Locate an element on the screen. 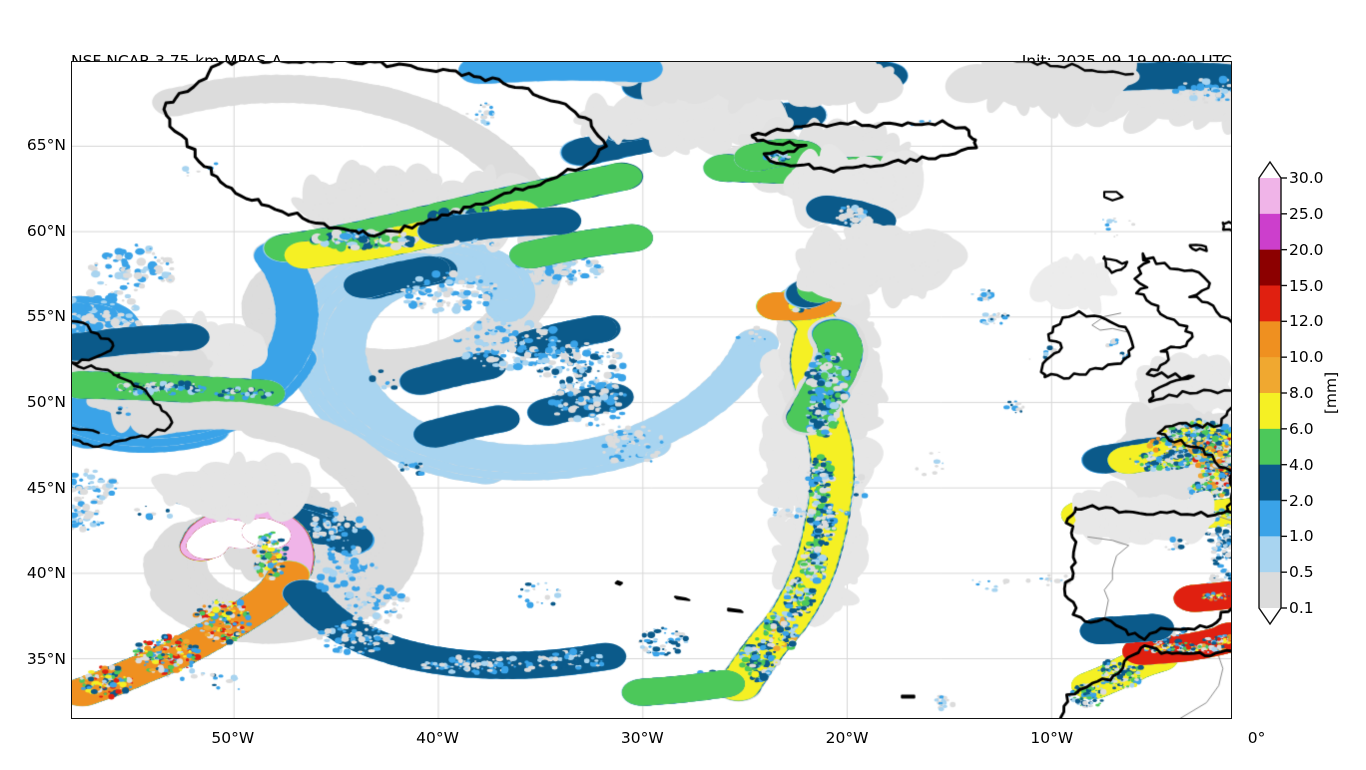 This screenshot has height=770, width=1366. colorbar-tick-label: 1.0 is located at coordinates (1301, 536).